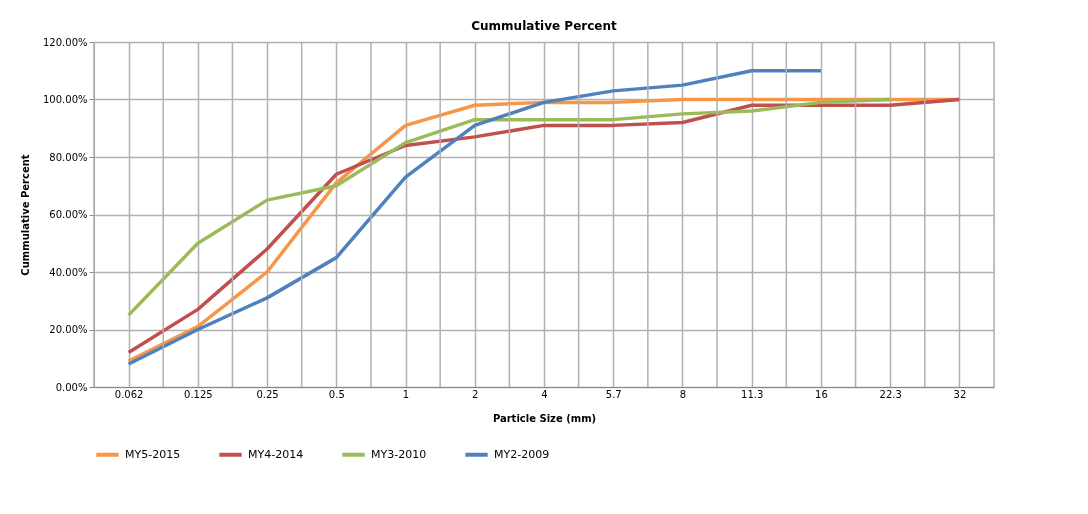  I want to click on y-axis-title: Cummulative Percent, so click(26, 215).